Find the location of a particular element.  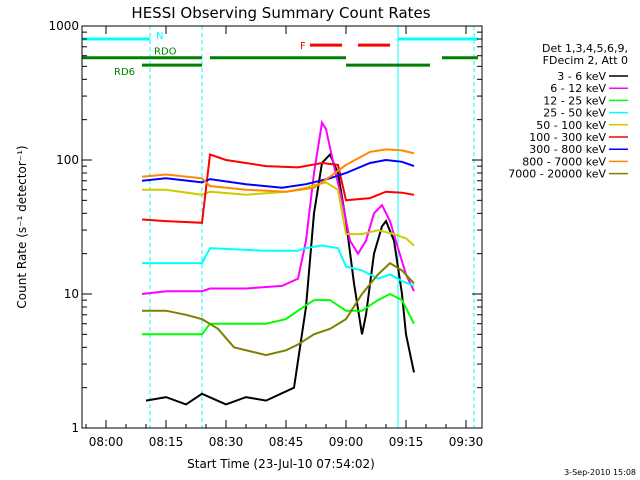

y-tick-label: 100 is located at coordinates (67, 160).